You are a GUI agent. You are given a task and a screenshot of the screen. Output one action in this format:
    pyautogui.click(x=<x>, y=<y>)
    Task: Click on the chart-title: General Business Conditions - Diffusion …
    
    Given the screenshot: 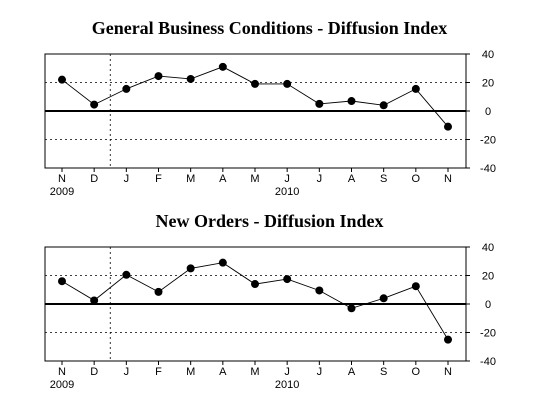 What is the action you would take?
    pyautogui.click(x=270, y=28)
    